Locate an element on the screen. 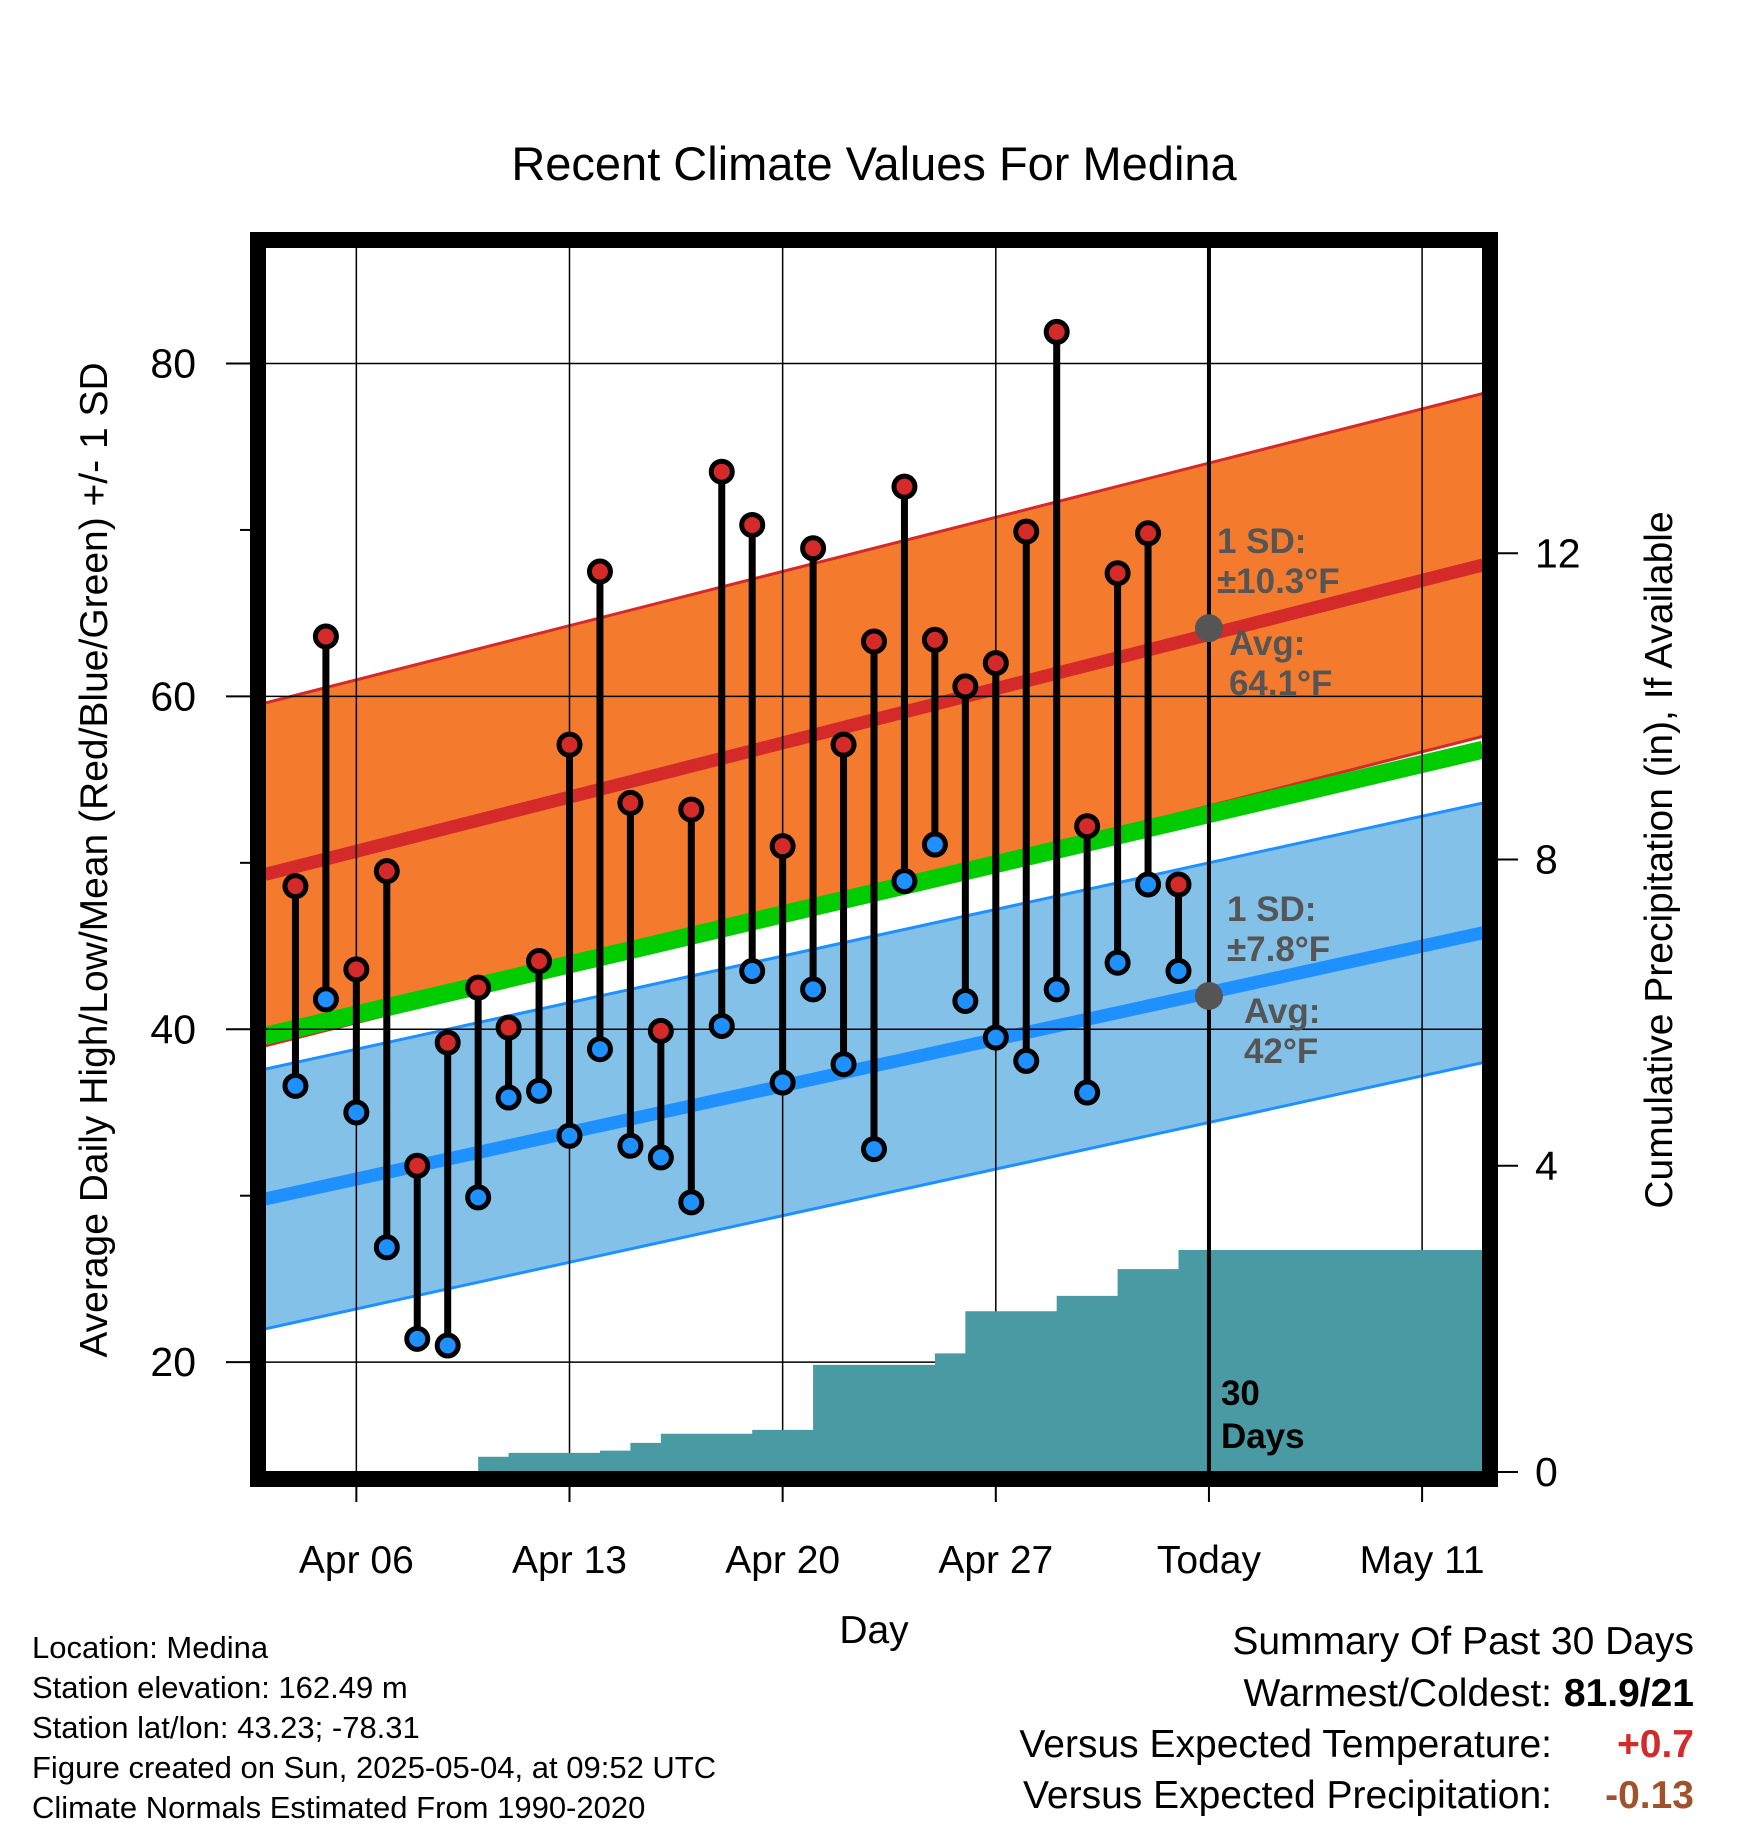 This screenshot has width=1748, height=1828. y2-tick-label: 12 is located at coordinates (1558, 553).